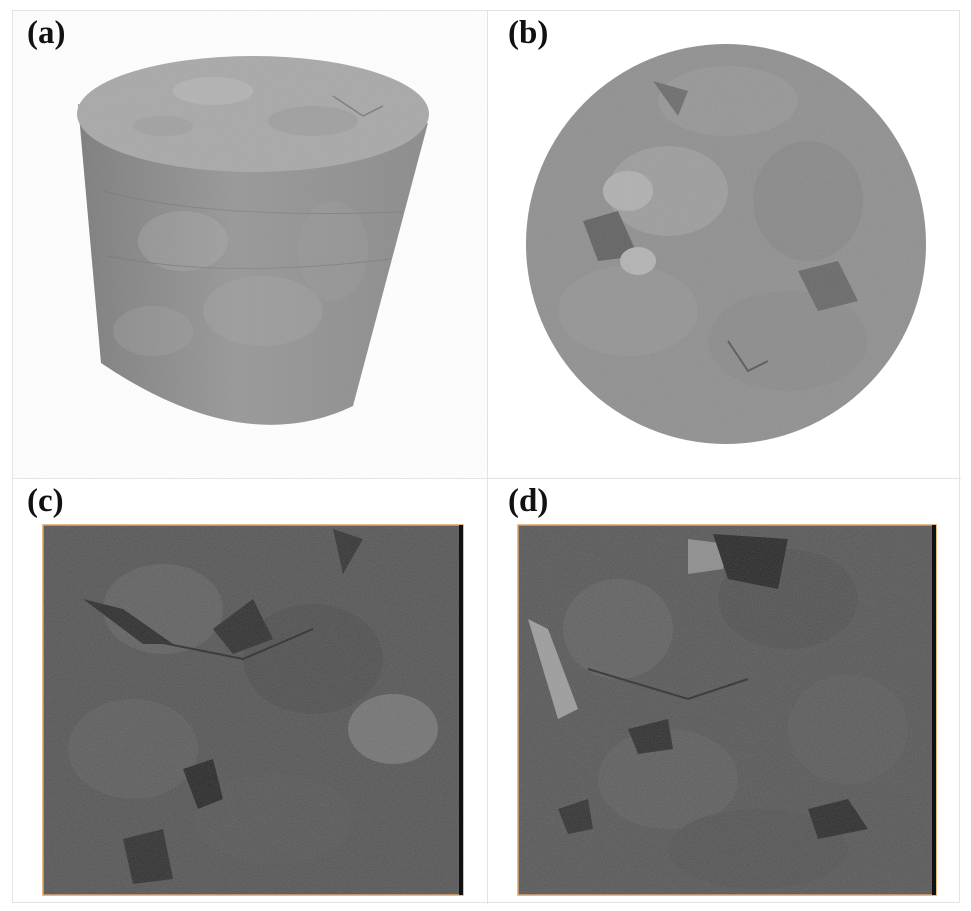 The width and height of the screenshot is (971, 911). I want to click on panel-label-a: (a), so click(46, 33).